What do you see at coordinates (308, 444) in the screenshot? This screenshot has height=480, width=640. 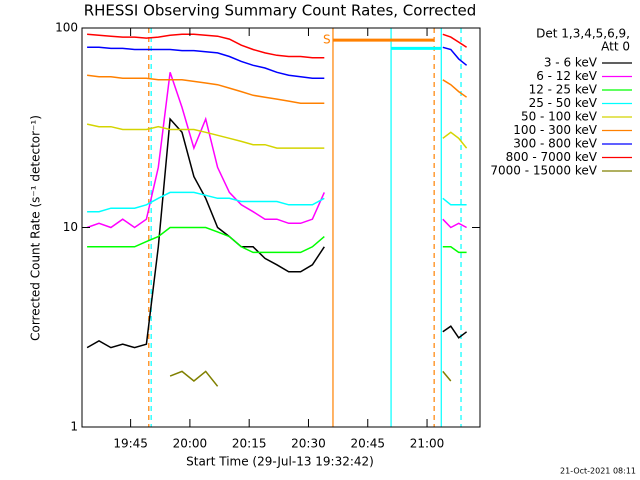 I see `x-tick-label: 20:30` at bounding box center [308, 444].